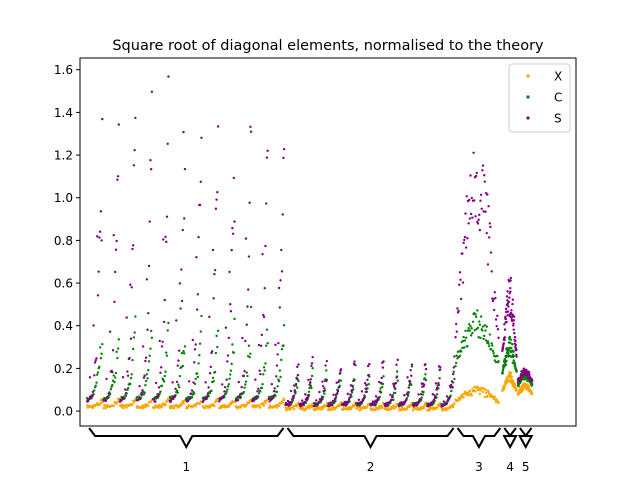 The height and width of the screenshot is (480, 640). What do you see at coordinates (510, 438) in the screenshot?
I see `segment-brace` at bounding box center [510, 438].